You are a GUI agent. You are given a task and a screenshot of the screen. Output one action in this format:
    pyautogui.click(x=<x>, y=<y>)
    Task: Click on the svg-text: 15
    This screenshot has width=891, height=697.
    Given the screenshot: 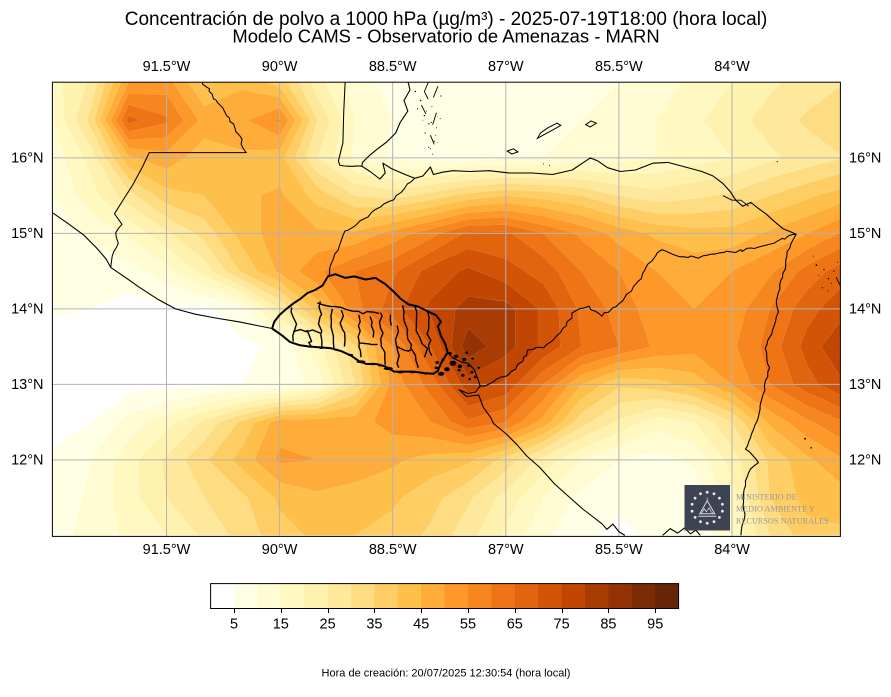 What is the action you would take?
    pyautogui.click(x=281, y=625)
    